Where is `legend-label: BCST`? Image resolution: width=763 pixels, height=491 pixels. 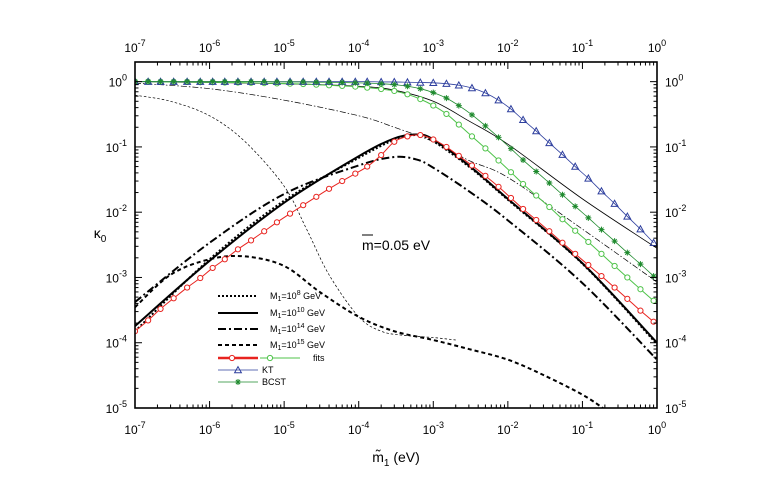 legend-label: BCST is located at coordinates (274, 382).